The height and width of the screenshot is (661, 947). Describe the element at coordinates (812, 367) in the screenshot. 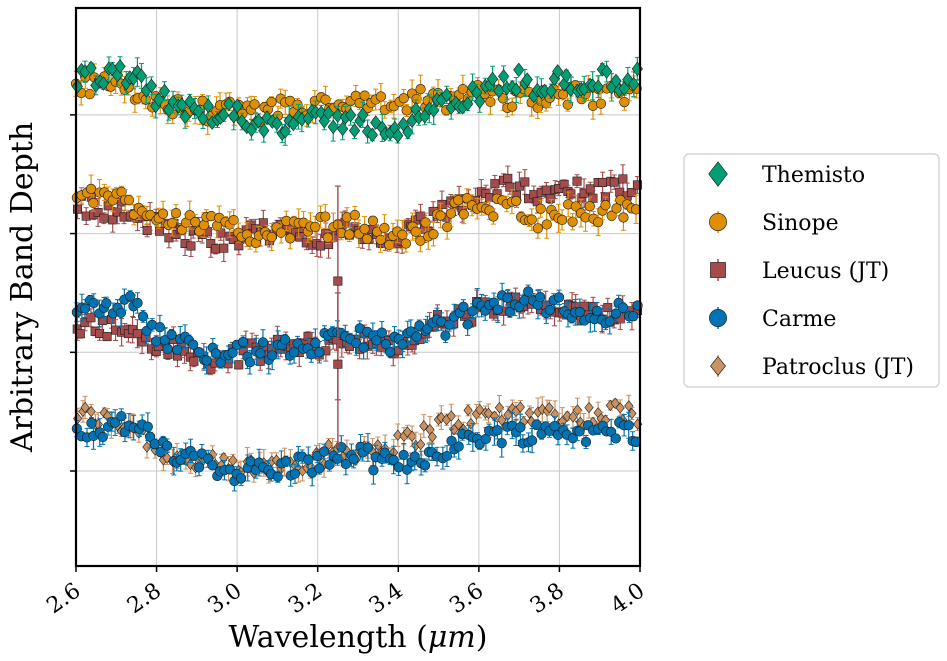

I see `legend-item: Patroclus (JT)` at that location.